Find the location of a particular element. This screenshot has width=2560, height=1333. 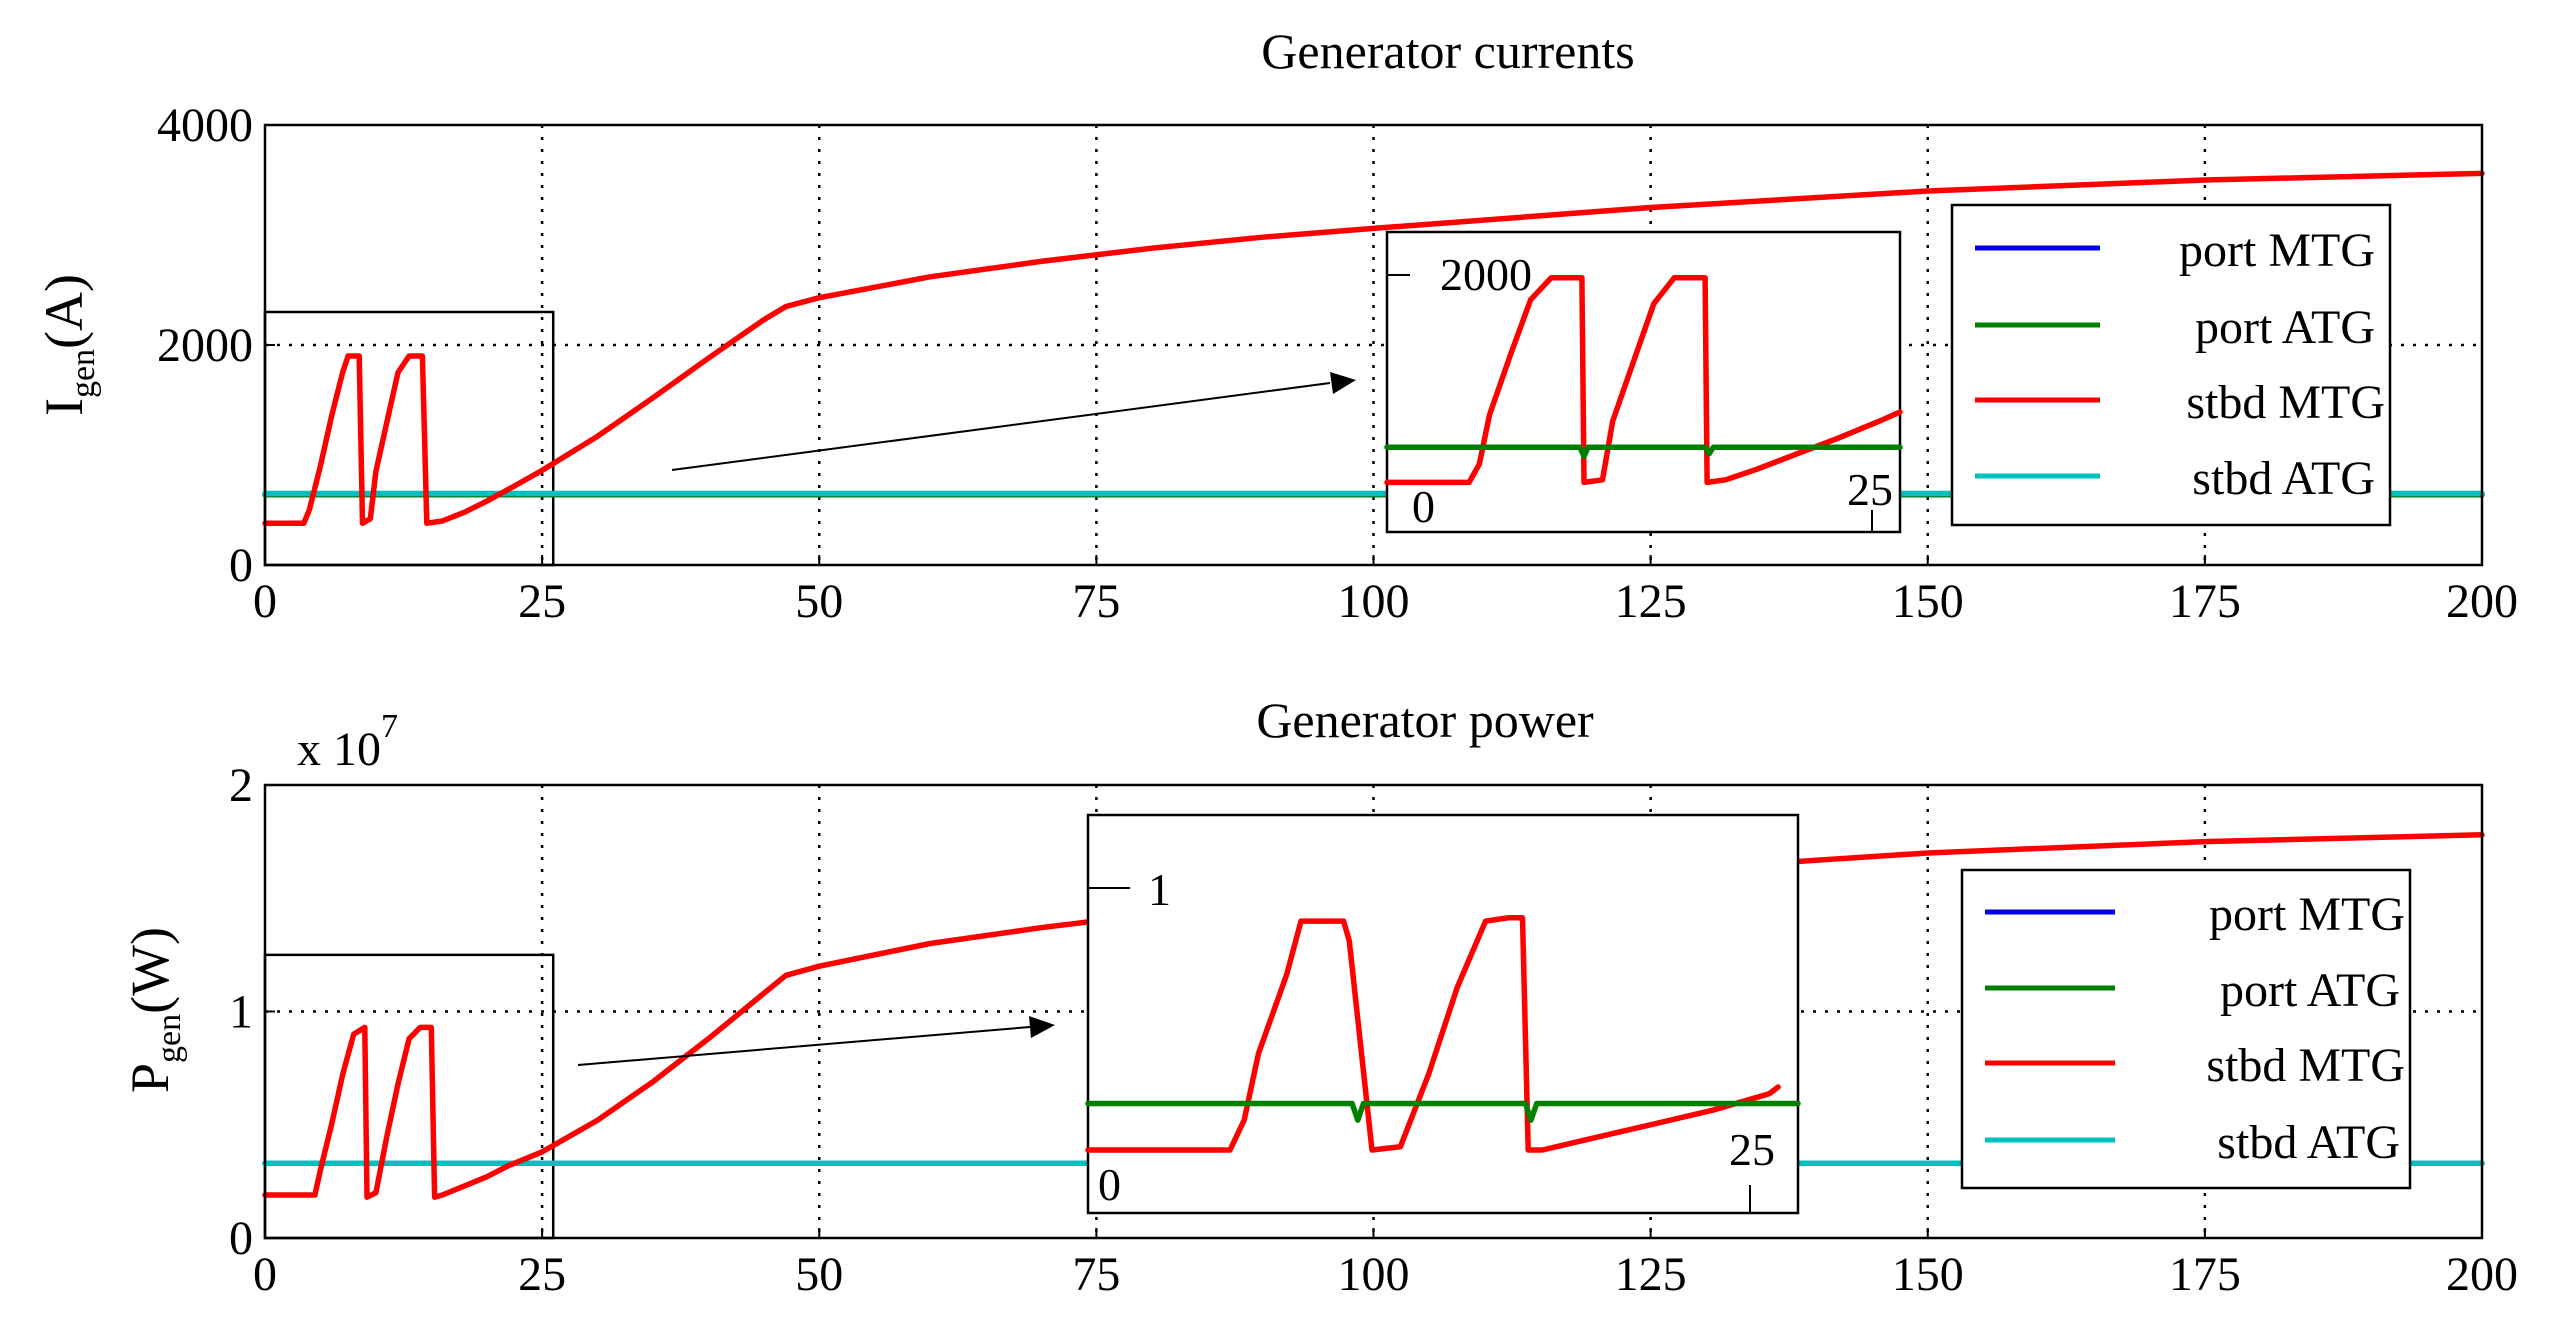

svg-text: Igen(A) is located at coordinates (68, 345).